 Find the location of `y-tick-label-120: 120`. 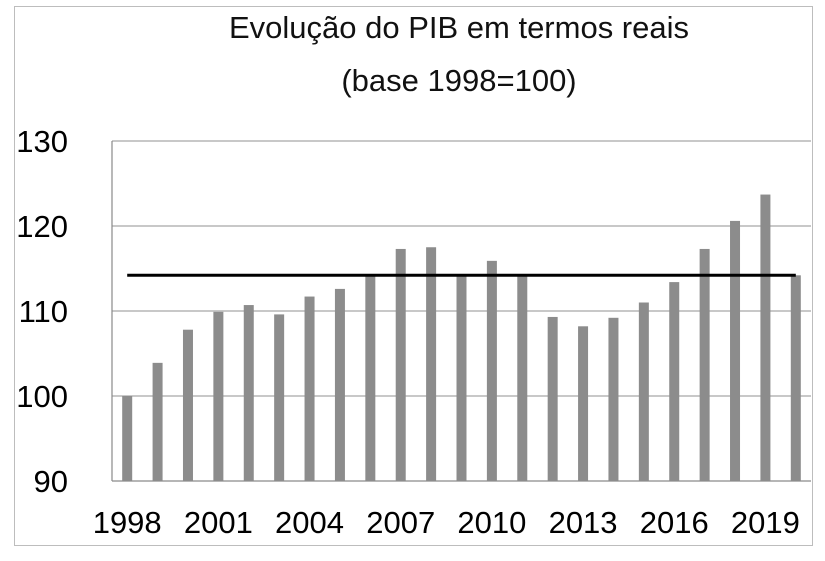

y-tick-label-120: 120 is located at coordinates (42, 226).